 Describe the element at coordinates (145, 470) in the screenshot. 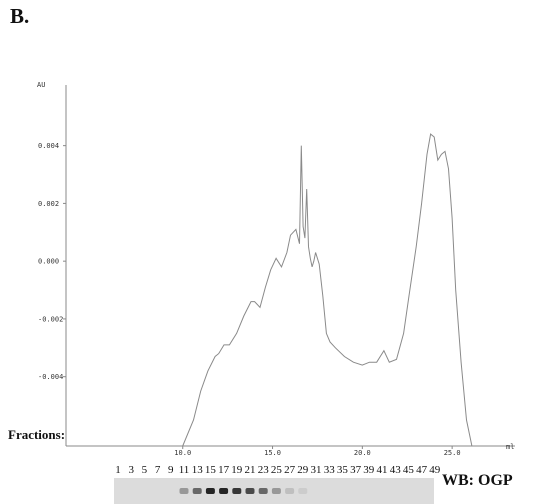

I see `fraction-number: 5` at that location.